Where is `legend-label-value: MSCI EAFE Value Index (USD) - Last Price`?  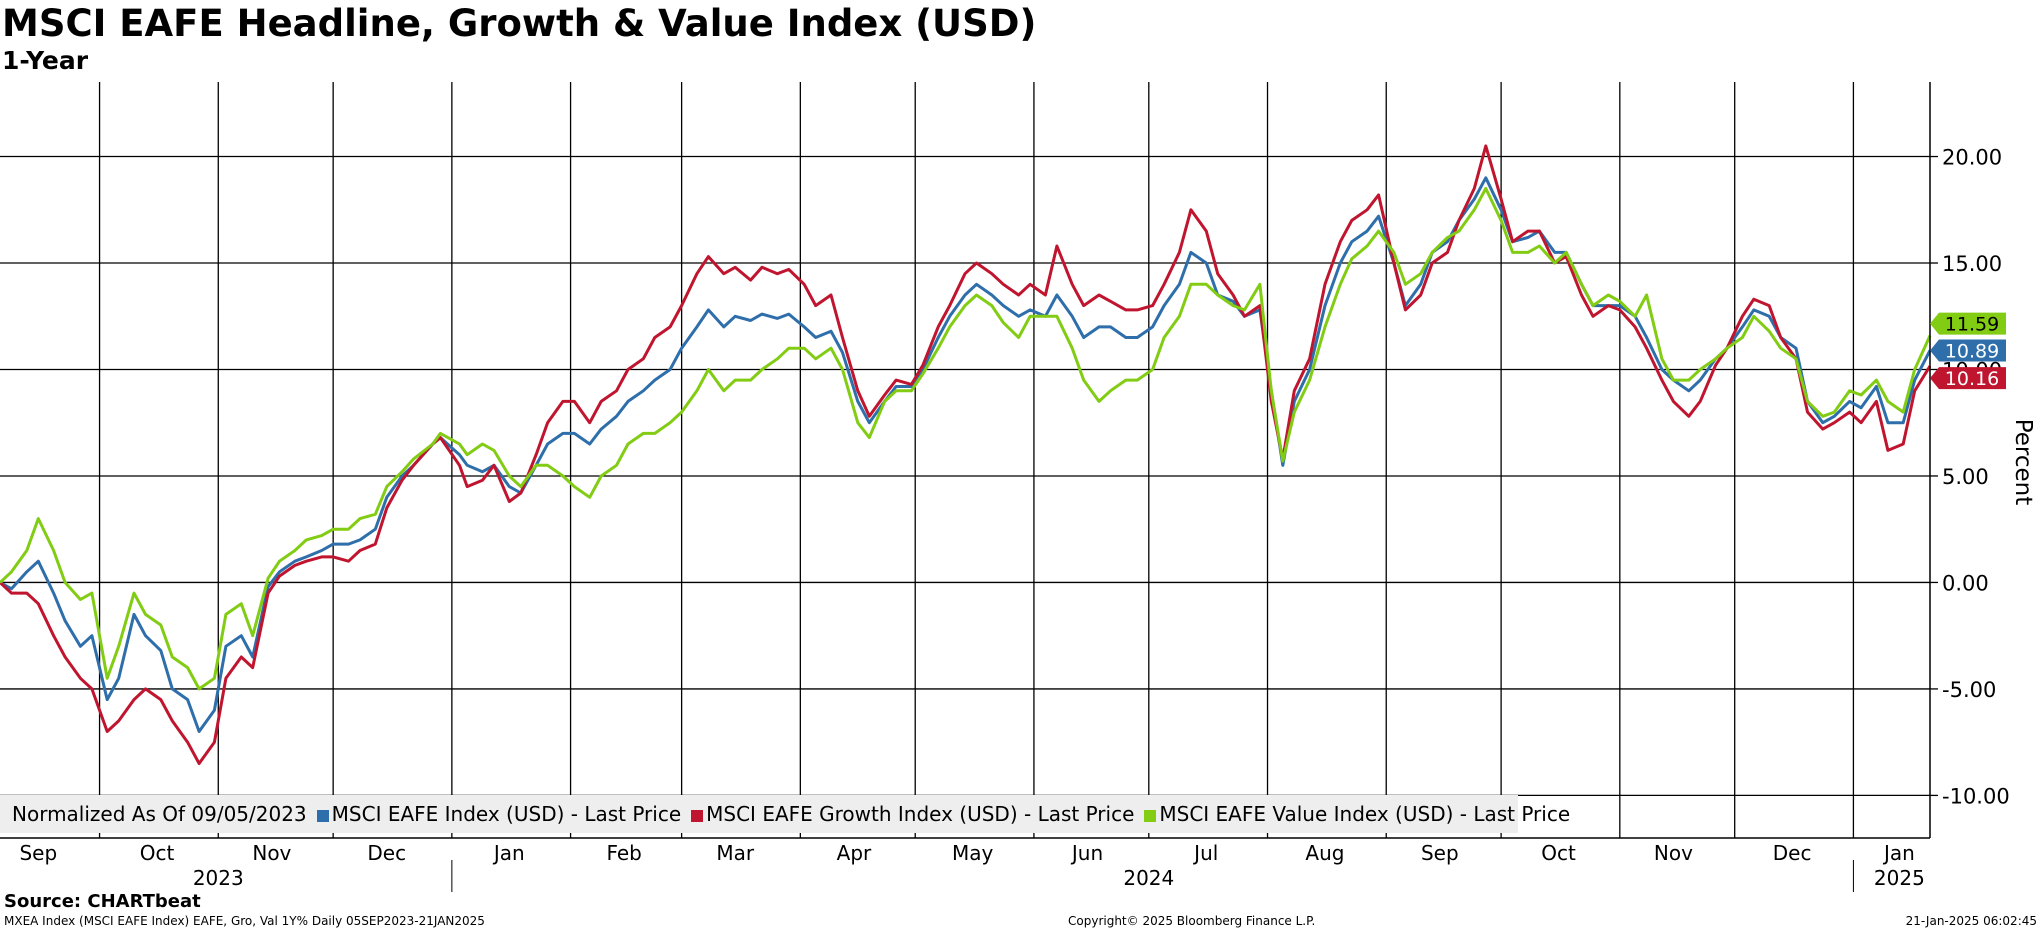
legend-label-value: MSCI EAFE Value Index (USD) - Last Price is located at coordinates (1365, 814).